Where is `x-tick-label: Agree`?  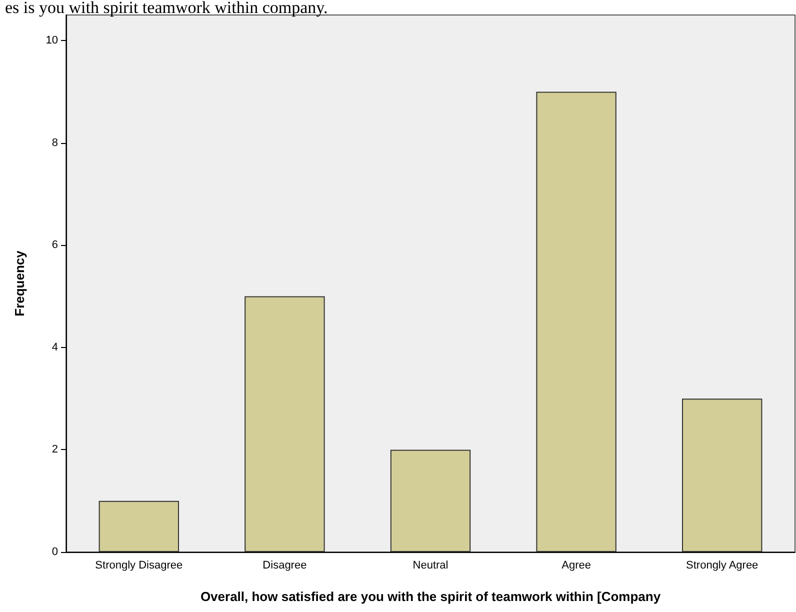 x-tick-label: Agree is located at coordinates (576, 566).